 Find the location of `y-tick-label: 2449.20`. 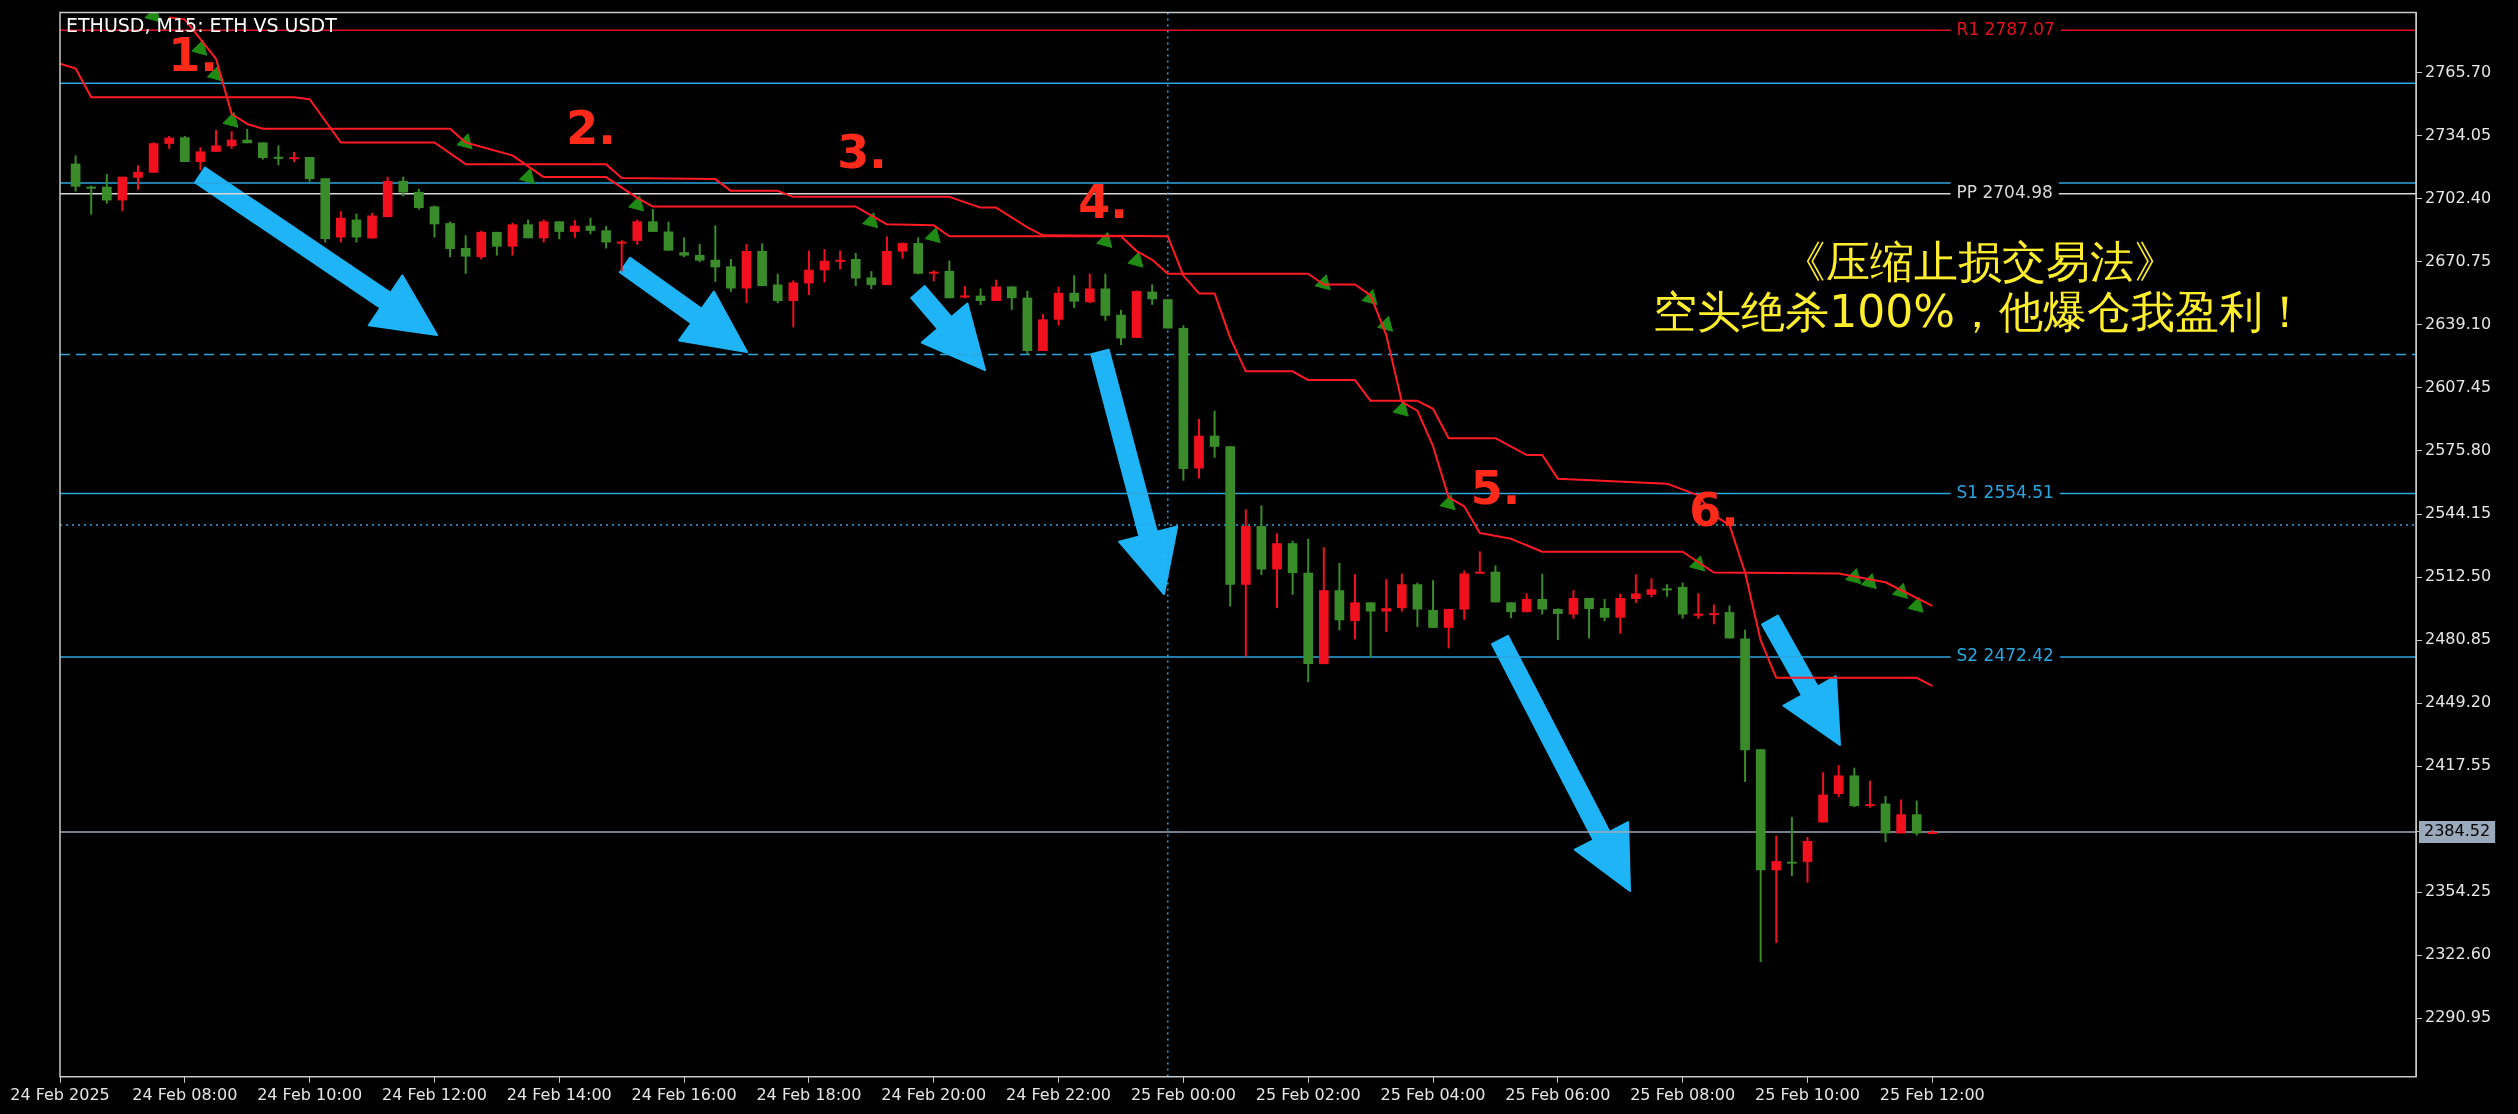

y-tick-label: 2449.20 is located at coordinates (2458, 702).